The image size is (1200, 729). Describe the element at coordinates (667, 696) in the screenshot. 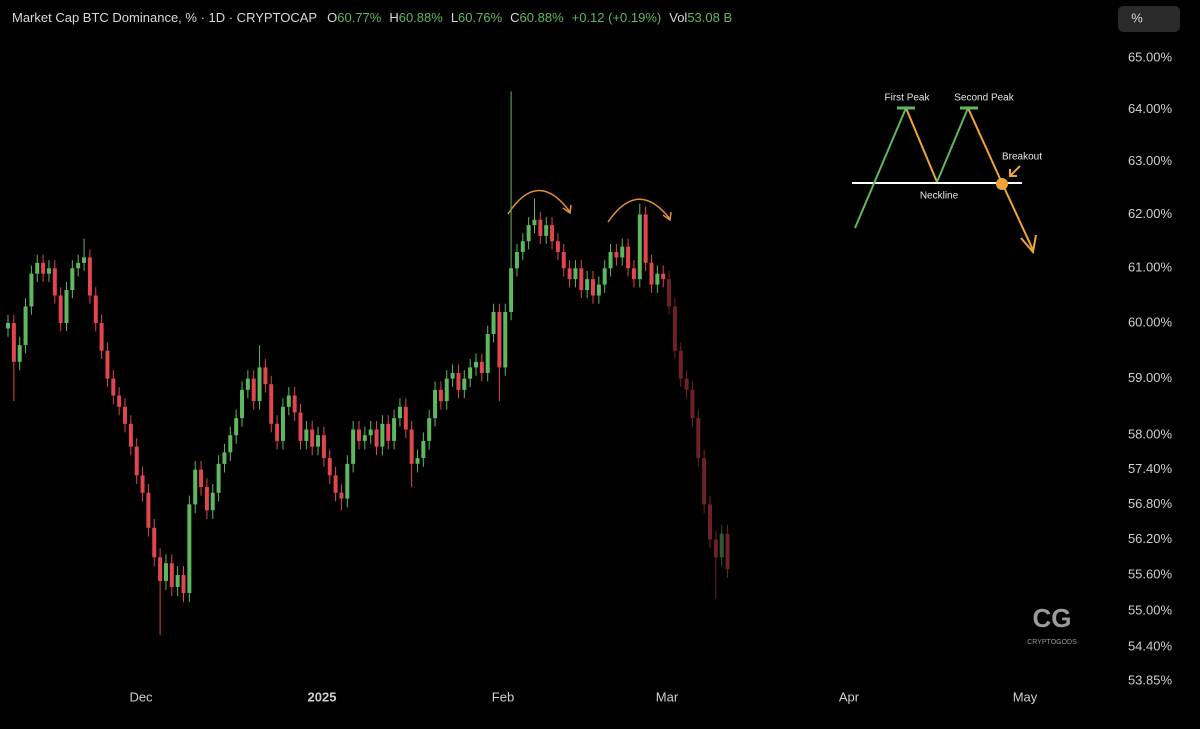

I see `x-tick-label: Mar` at that location.